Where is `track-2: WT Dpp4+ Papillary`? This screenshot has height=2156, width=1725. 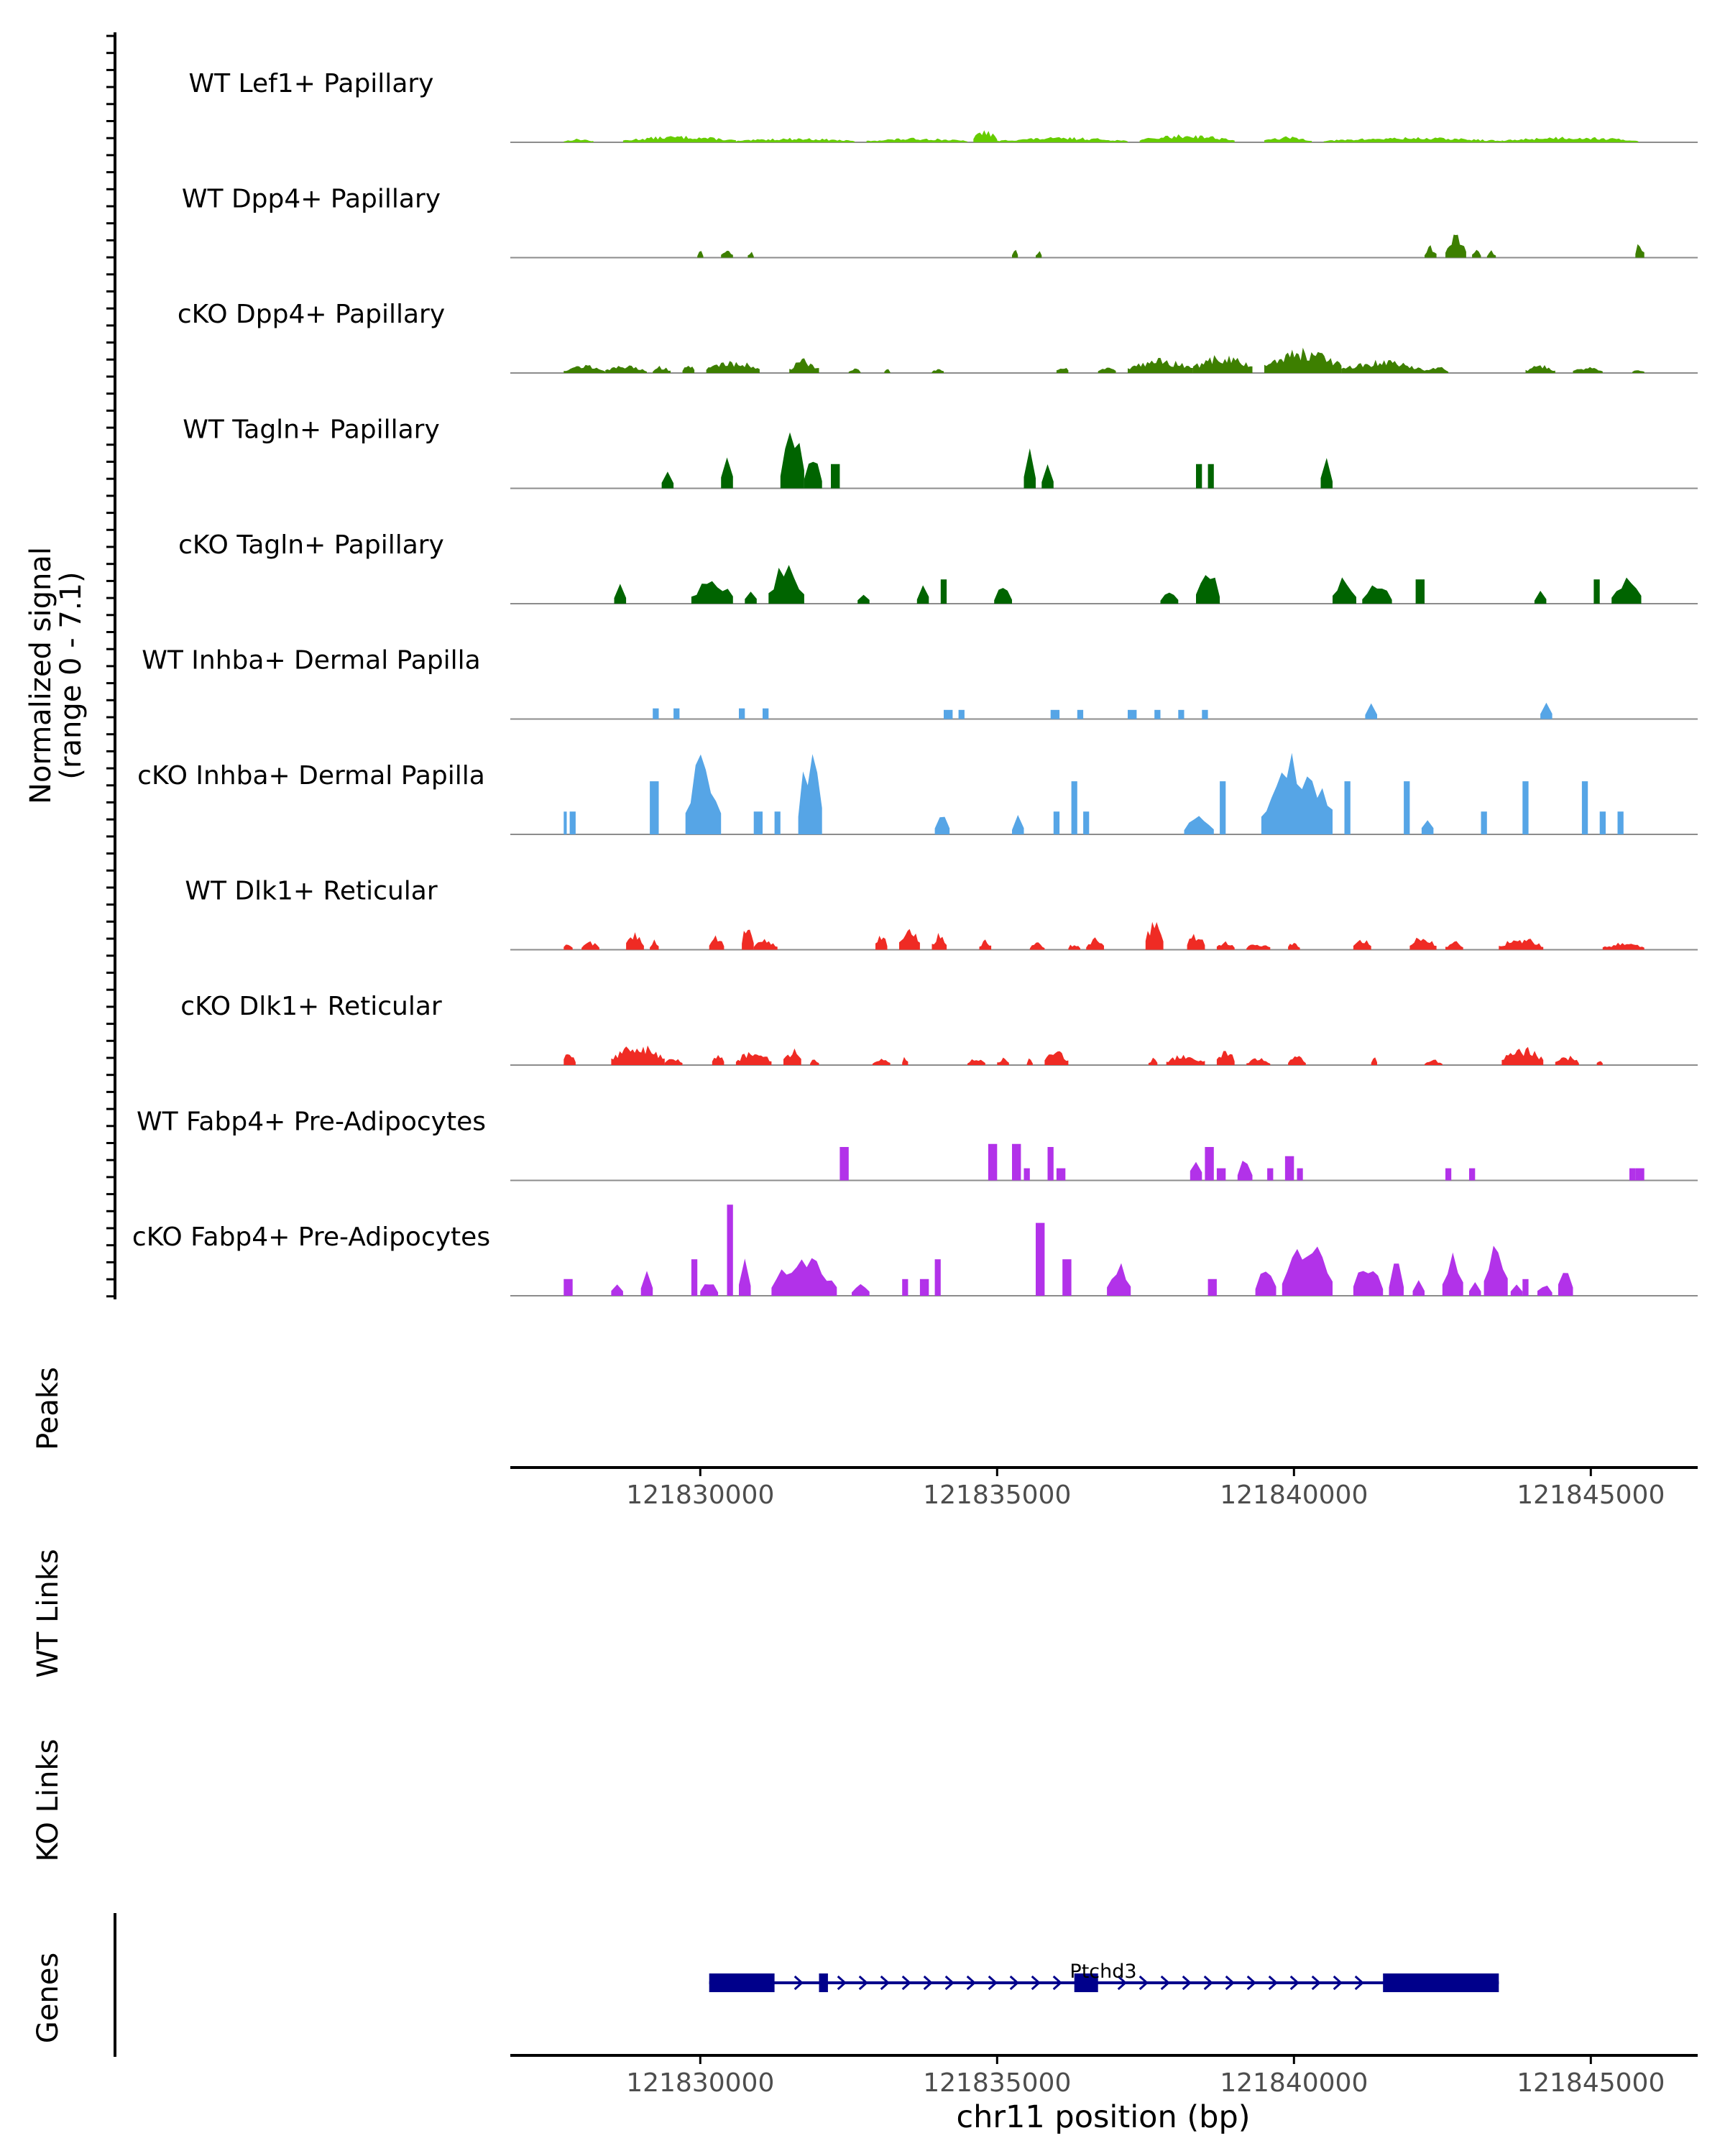 track-2: WT Dpp4+ Papillary is located at coordinates (940, 222).